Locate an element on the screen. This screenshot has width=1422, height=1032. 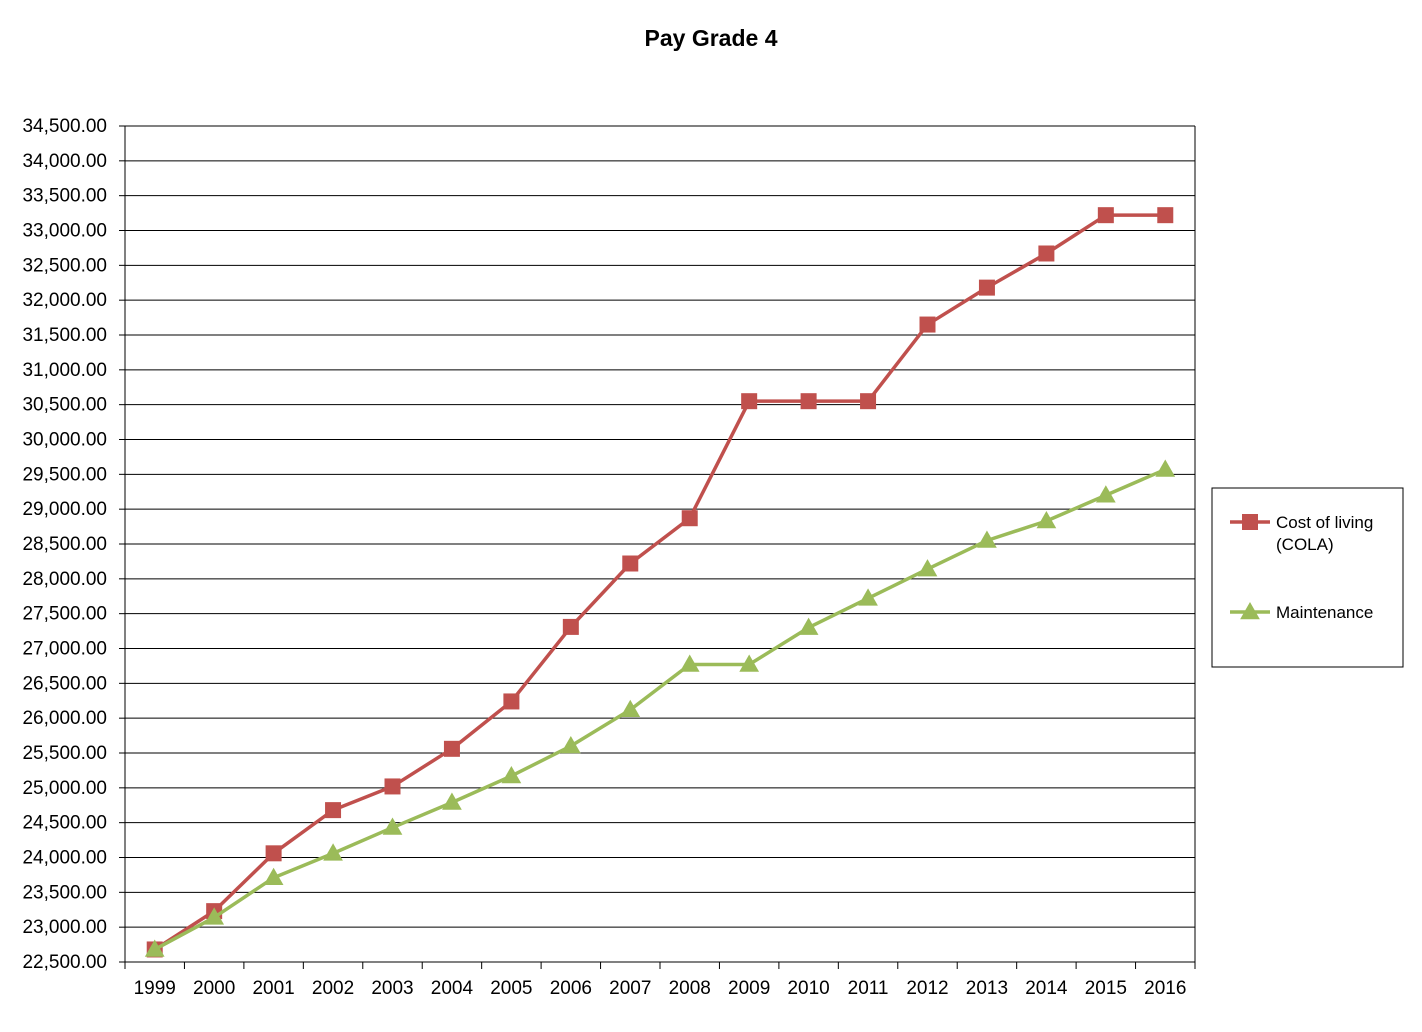
y-tick-label: 28,500.00 is located at coordinates (64, 544).